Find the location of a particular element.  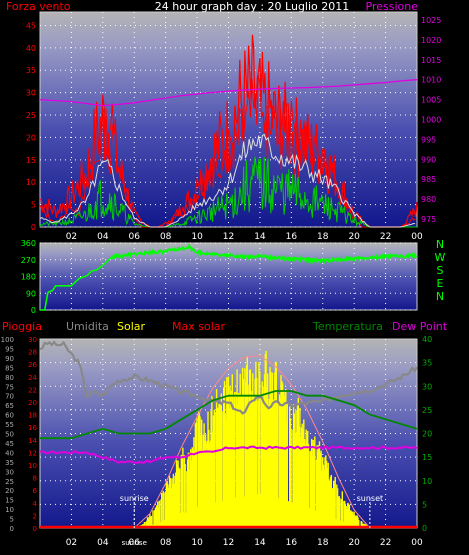

y-outer-tick-label: 45 is located at coordinates (9, 444).